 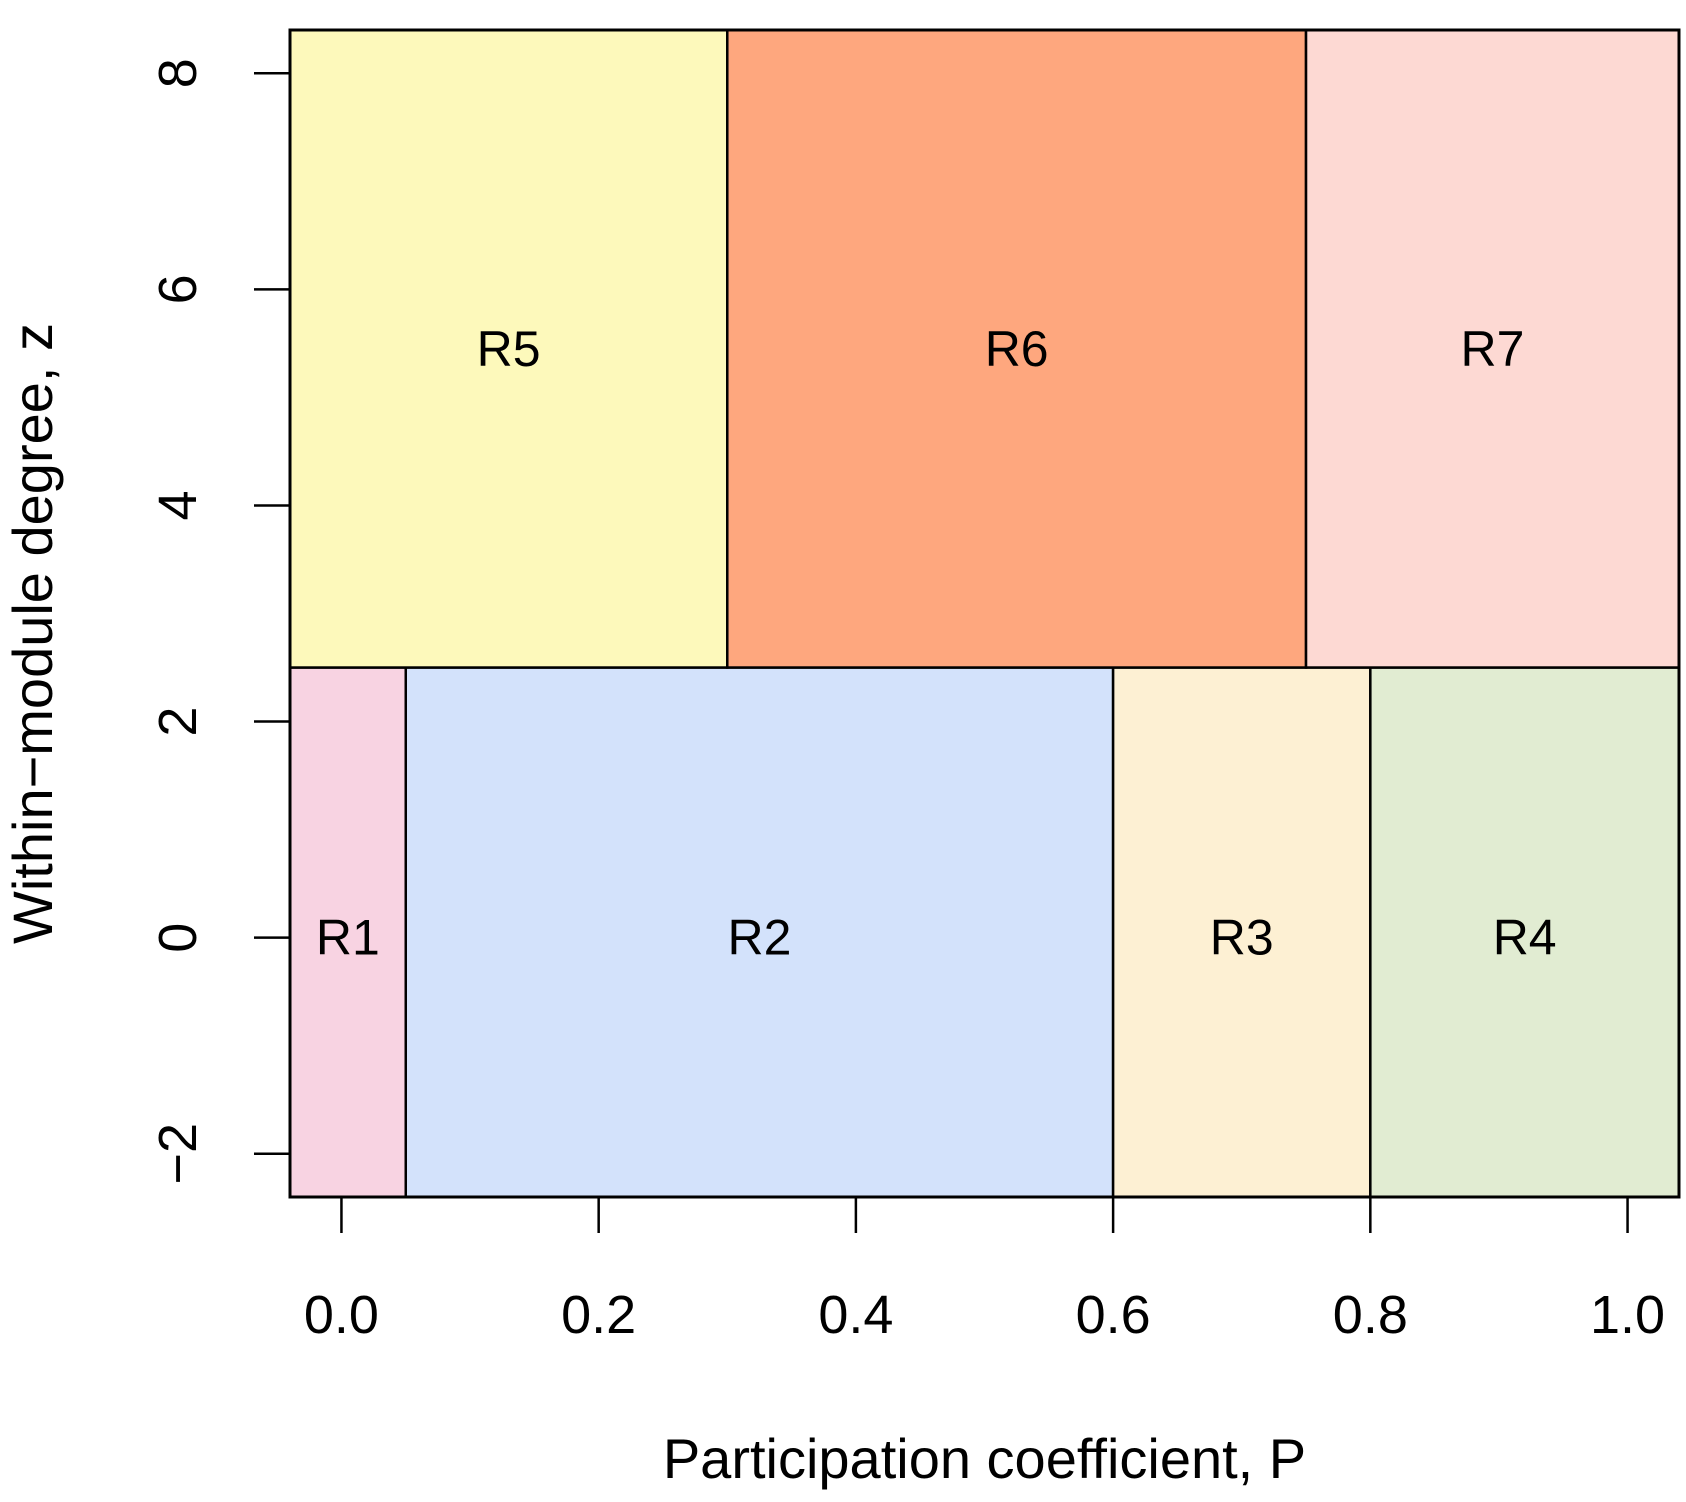 What do you see at coordinates (984, 1458) in the screenshot?
I see `x-axis-title: Participation coefficient, P` at bounding box center [984, 1458].